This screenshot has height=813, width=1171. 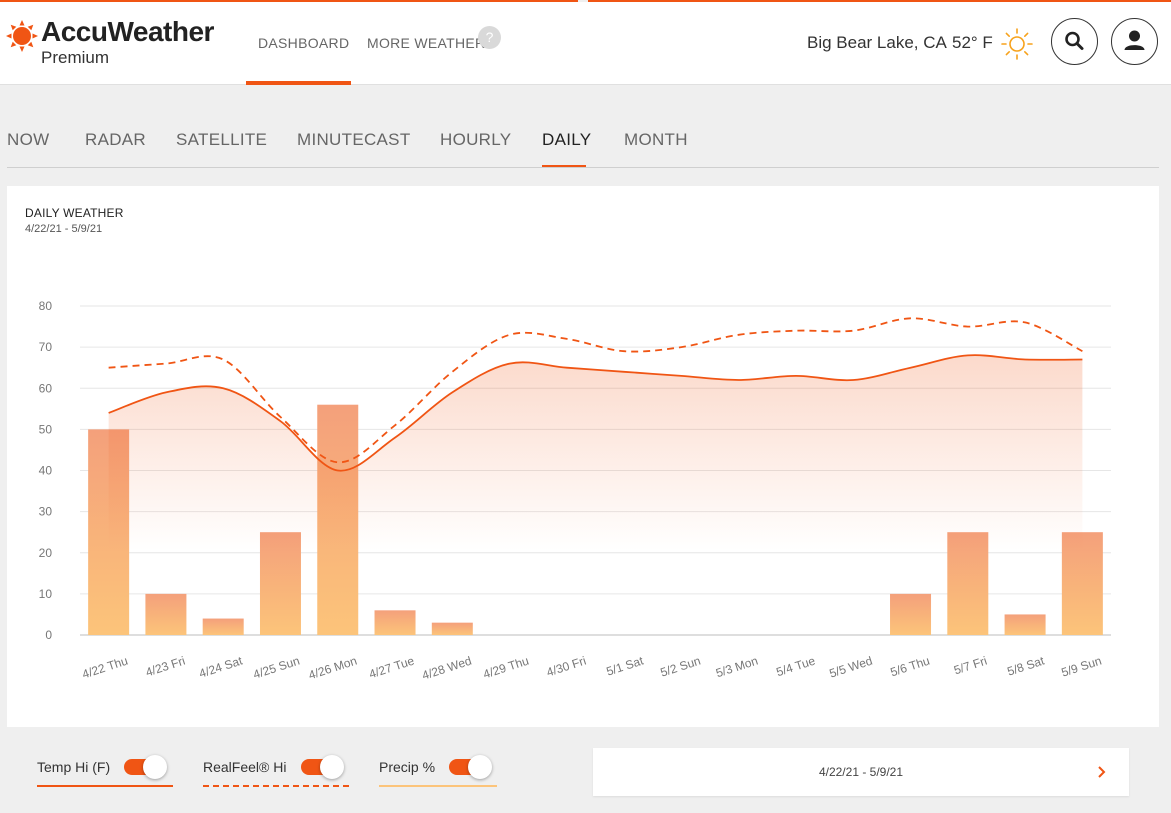 I want to click on date-range-label: 4/22/21 - 5/9/21, so click(x=861, y=772).